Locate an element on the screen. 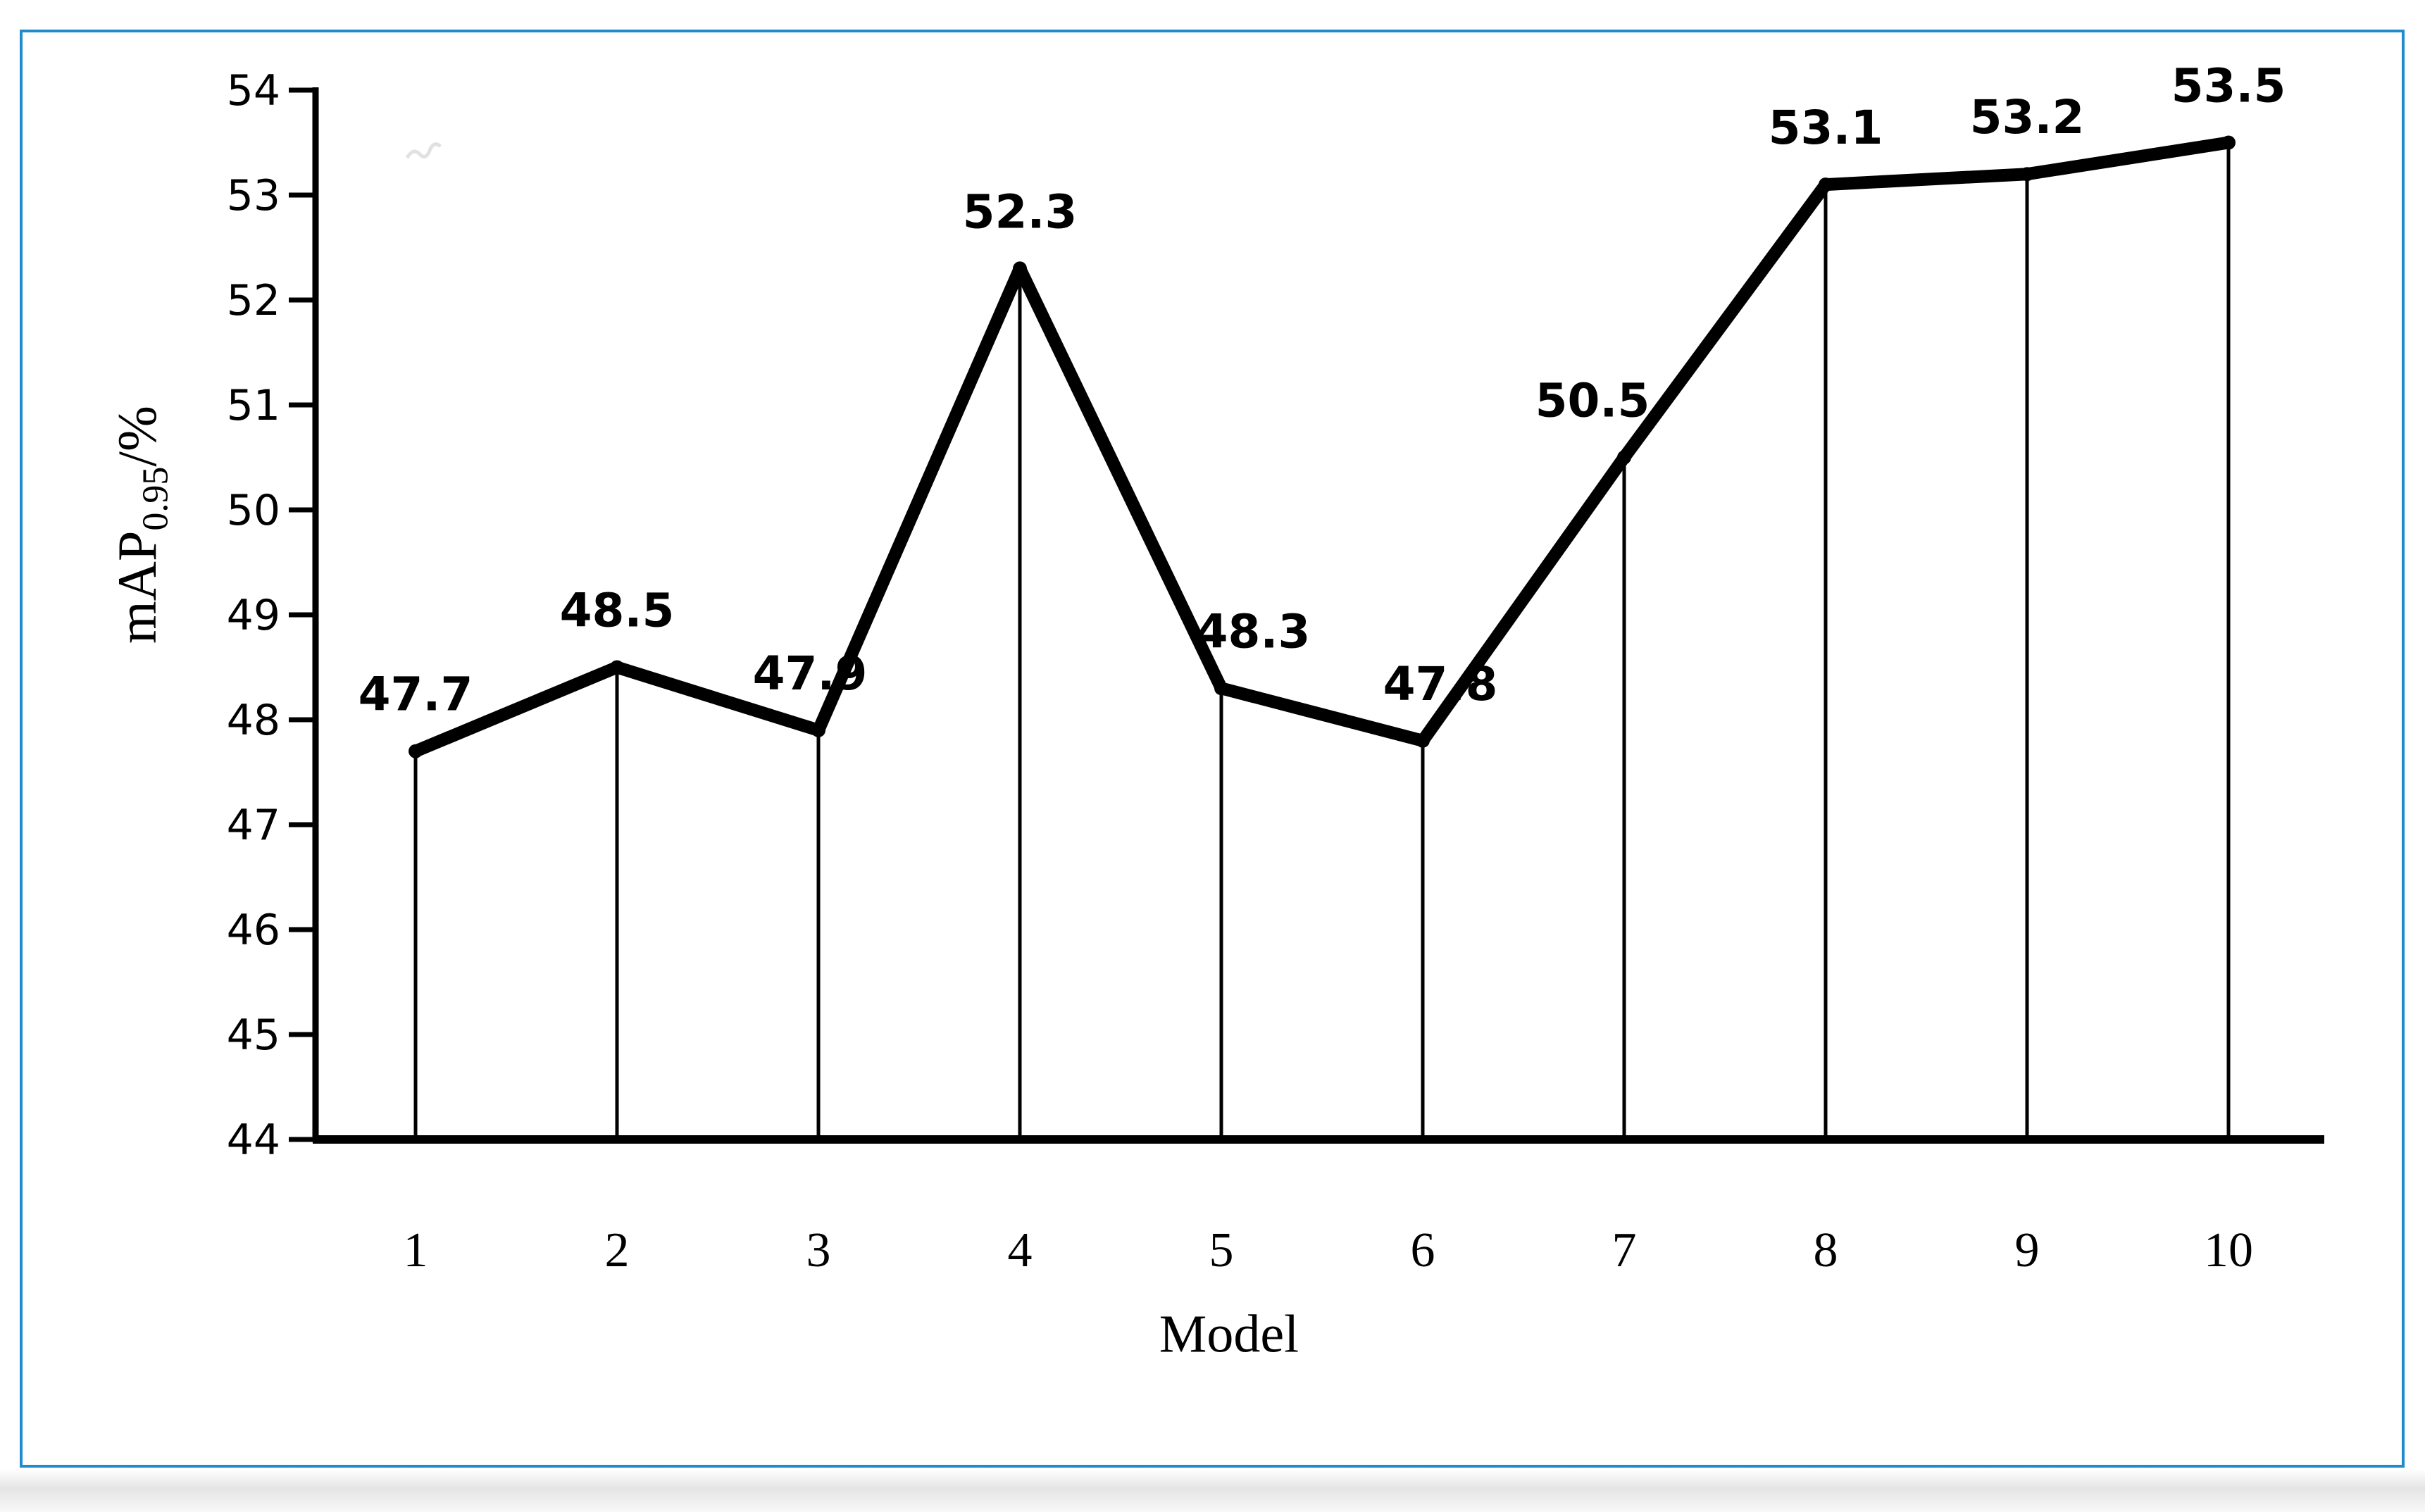 Image resolution: width=2425 pixels, height=1512 pixels. svg-text: 9 is located at coordinates (2028, 1250).